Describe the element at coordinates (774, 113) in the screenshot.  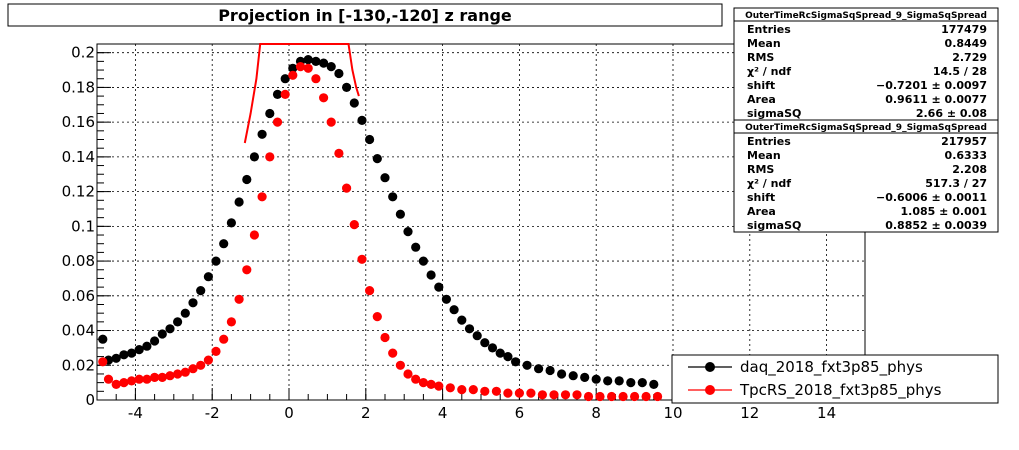
I see `stats-box-1-row-label: sigmaSQ` at that location.